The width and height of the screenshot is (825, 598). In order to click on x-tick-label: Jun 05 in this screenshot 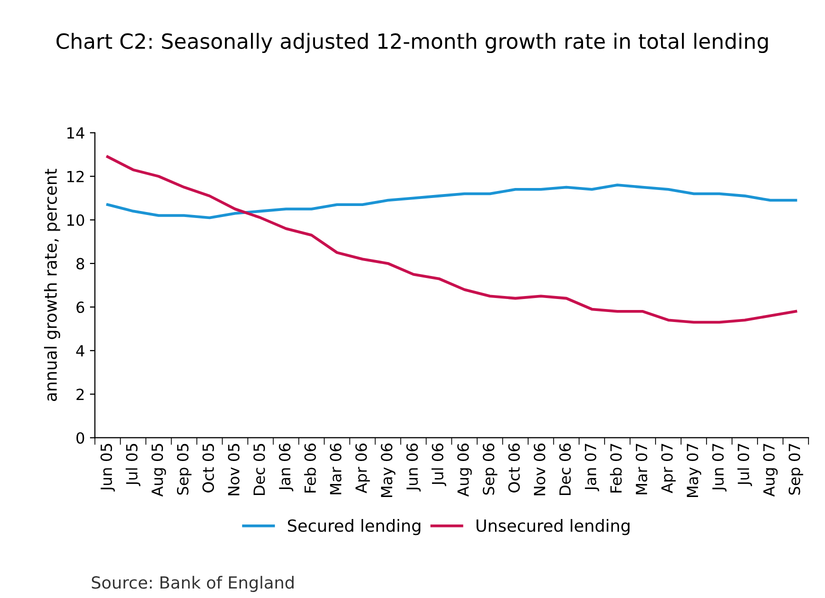, I will do `click(107, 468)`.